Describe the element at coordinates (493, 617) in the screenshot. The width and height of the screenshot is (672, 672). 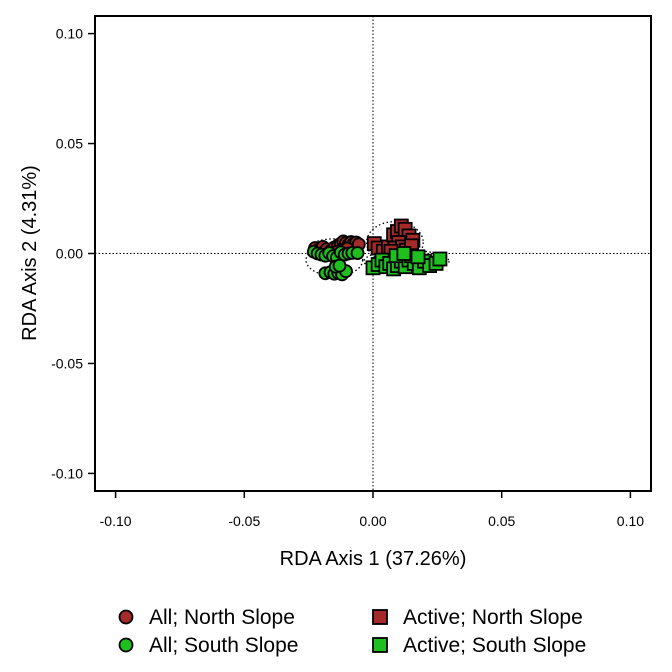
I see `legend-label: Active; North Slope` at that location.